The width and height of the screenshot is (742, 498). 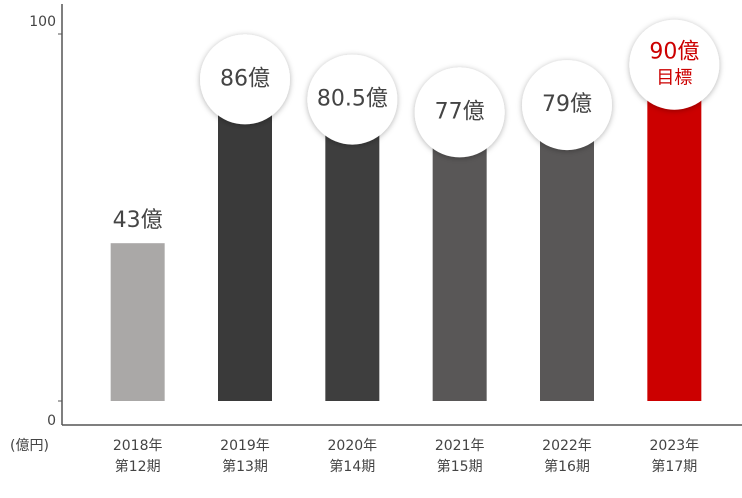 What do you see at coordinates (675, 446) in the screenshot?
I see `x-tick-label: 2023年` at bounding box center [675, 446].